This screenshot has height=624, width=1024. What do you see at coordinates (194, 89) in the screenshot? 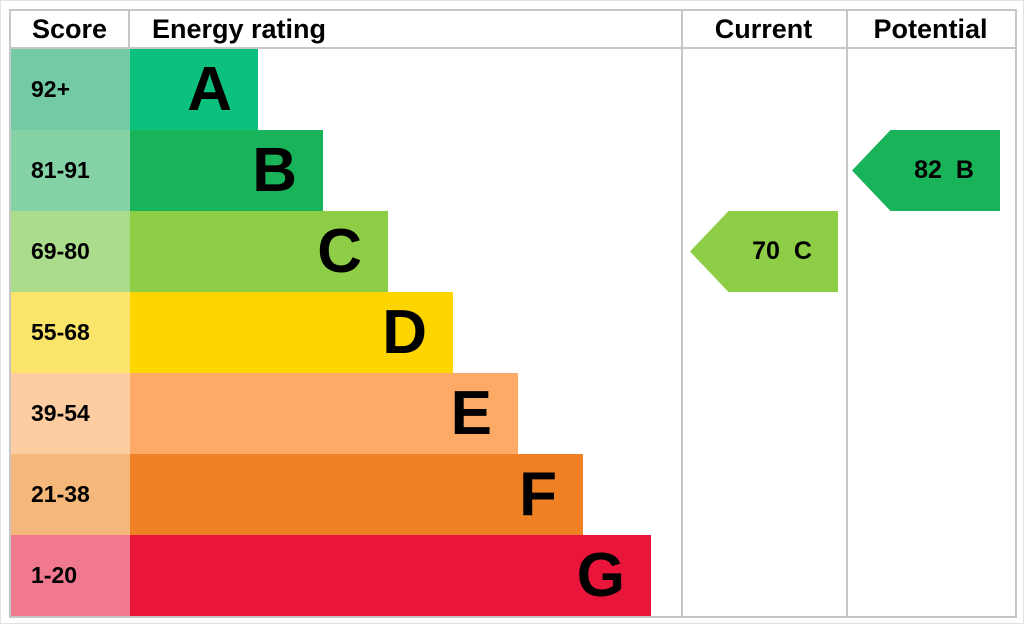
I see `rating-bar-a: A` at bounding box center [194, 89].